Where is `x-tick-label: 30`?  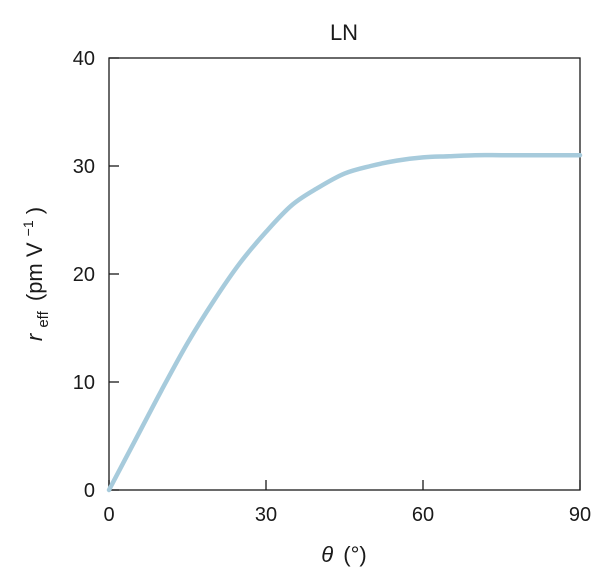 x-tick-label: 30 is located at coordinates (266, 515).